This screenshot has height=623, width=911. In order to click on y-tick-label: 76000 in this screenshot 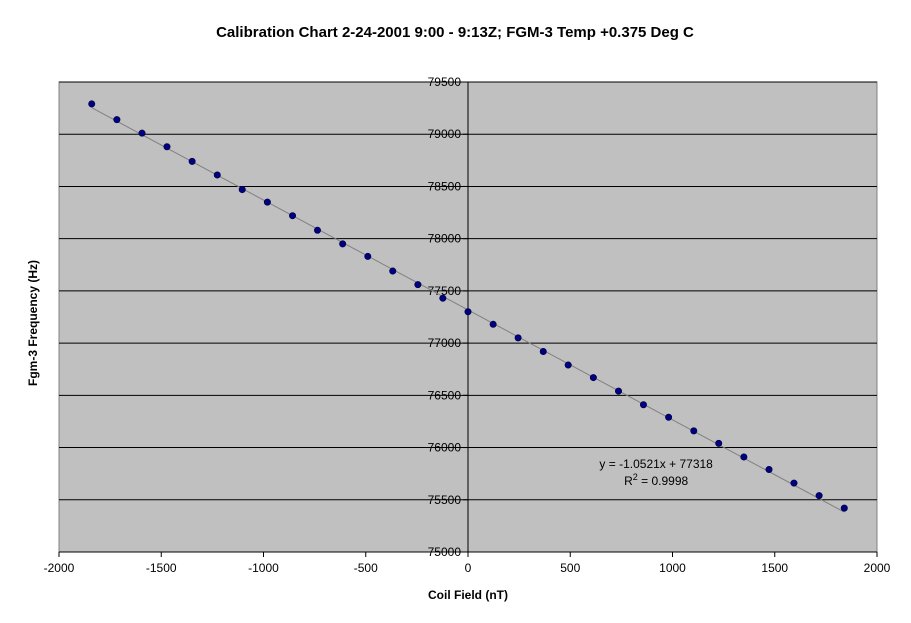, I will do `click(445, 448)`.